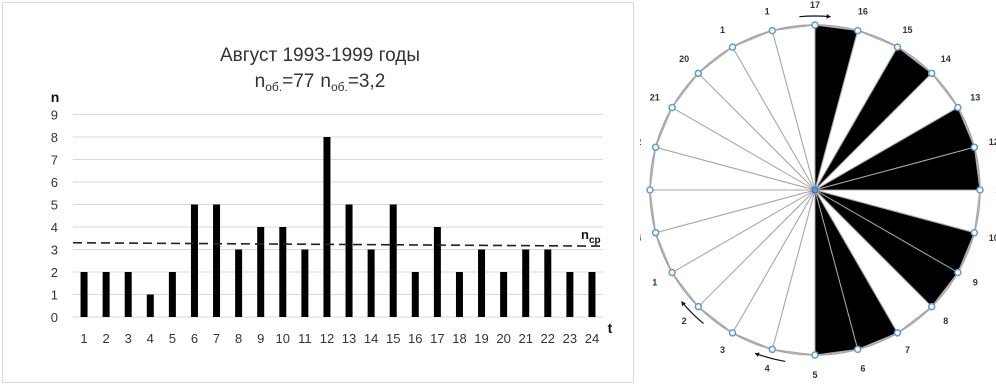  Describe the element at coordinates (755, 188) in the screenshot. I see `arrows` at that location.